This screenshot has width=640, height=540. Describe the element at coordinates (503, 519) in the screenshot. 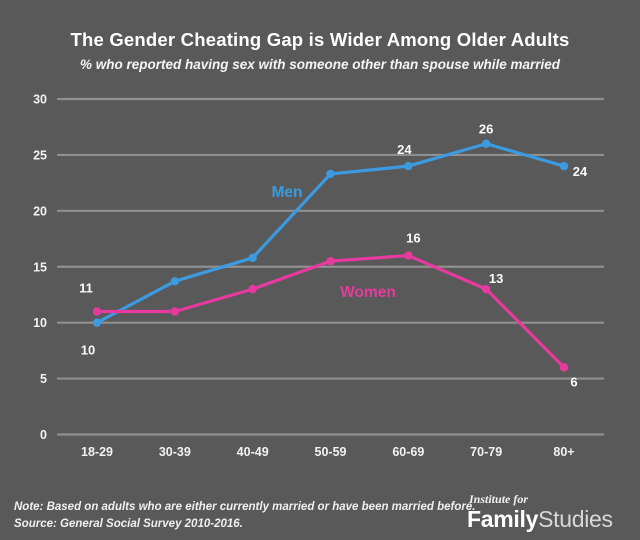

I see `logo-family-word: Family` at that location.